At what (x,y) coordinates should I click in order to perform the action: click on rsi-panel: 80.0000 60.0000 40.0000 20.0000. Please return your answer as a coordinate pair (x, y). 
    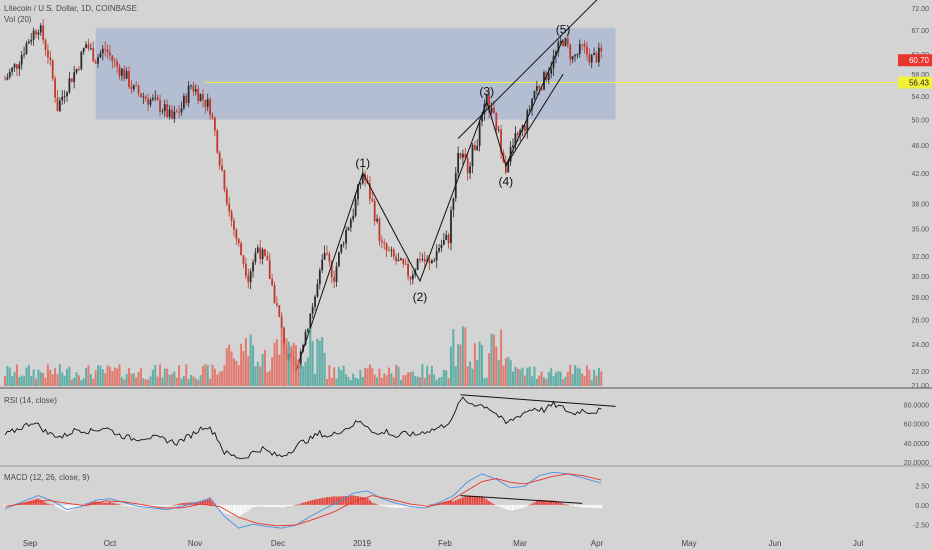
    Looking at the image, I should click on (466, 430).